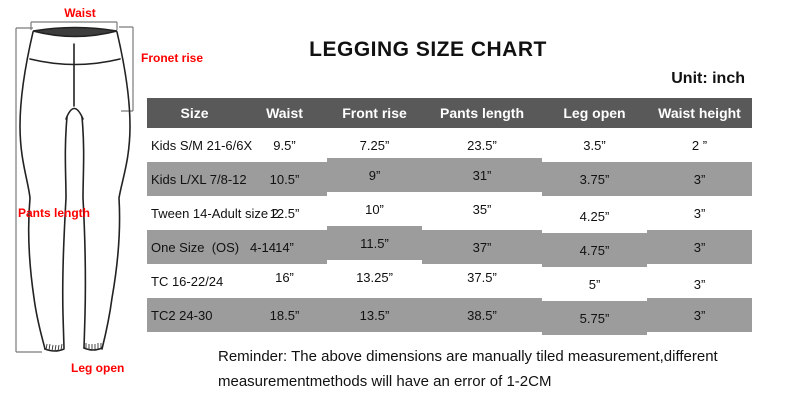 Image resolution: width=790 pixels, height=412 pixels. I want to click on unit-label: Unit: inch, so click(708, 78).